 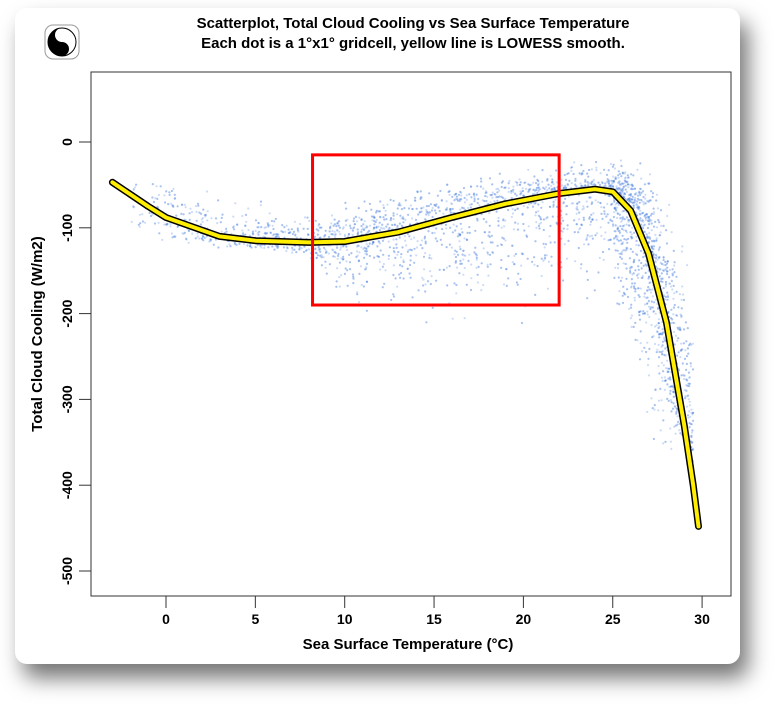 I want to click on x-tick-label: 0, so click(x=166, y=619).